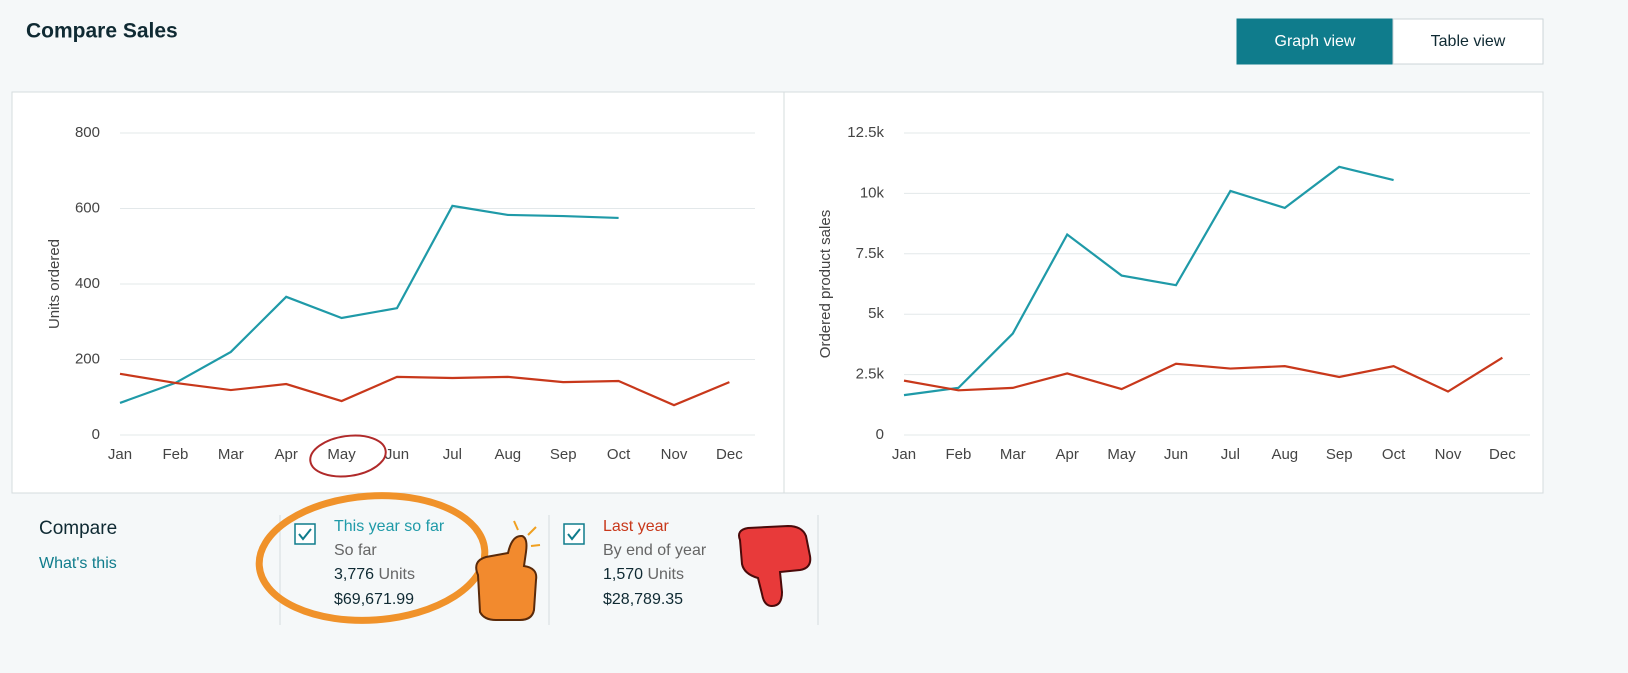 This screenshot has height=673, width=1628. What do you see at coordinates (87, 283) in the screenshot?
I see `y-tick-label: 400` at bounding box center [87, 283].